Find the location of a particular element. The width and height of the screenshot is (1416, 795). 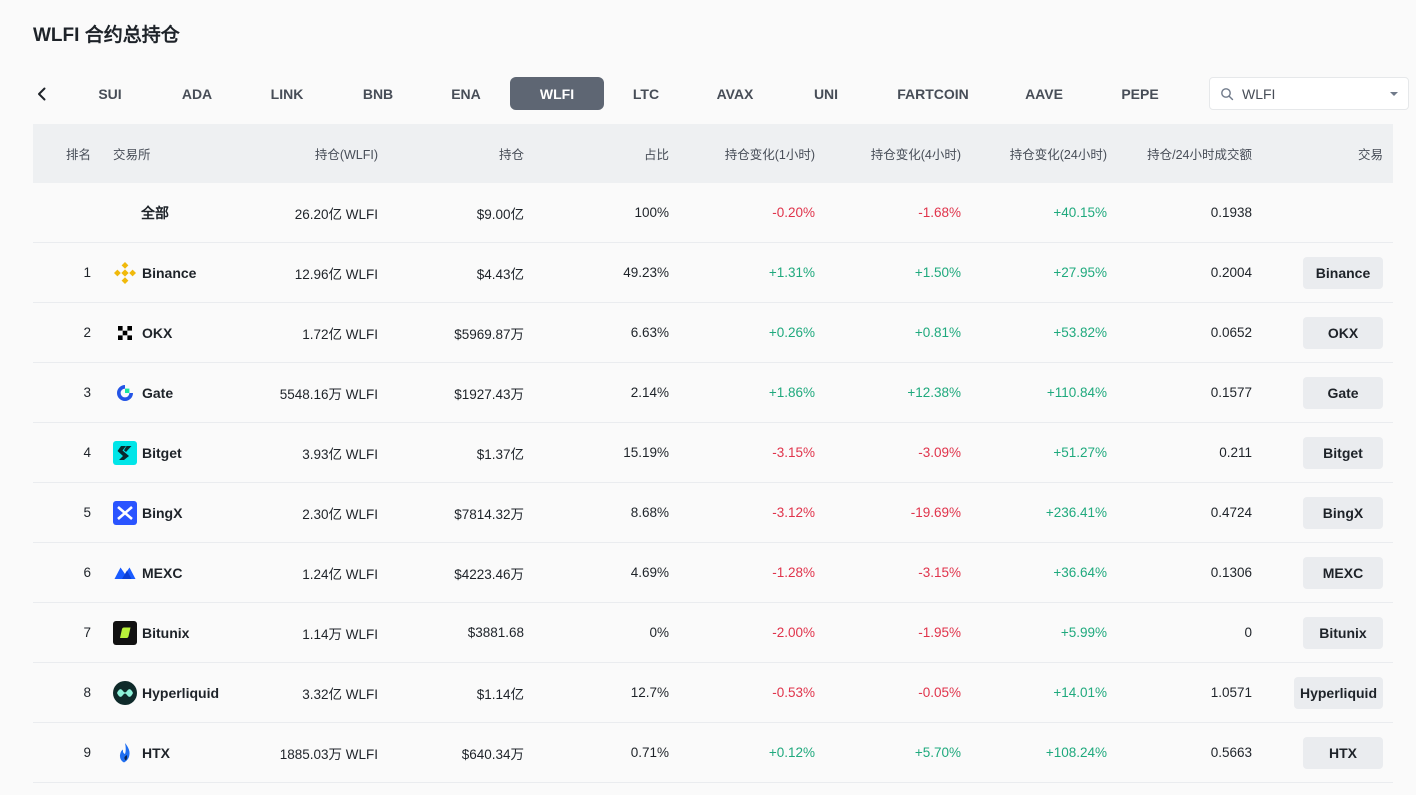

row-exchange-name: Bitunix is located at coordinates (166, 632).